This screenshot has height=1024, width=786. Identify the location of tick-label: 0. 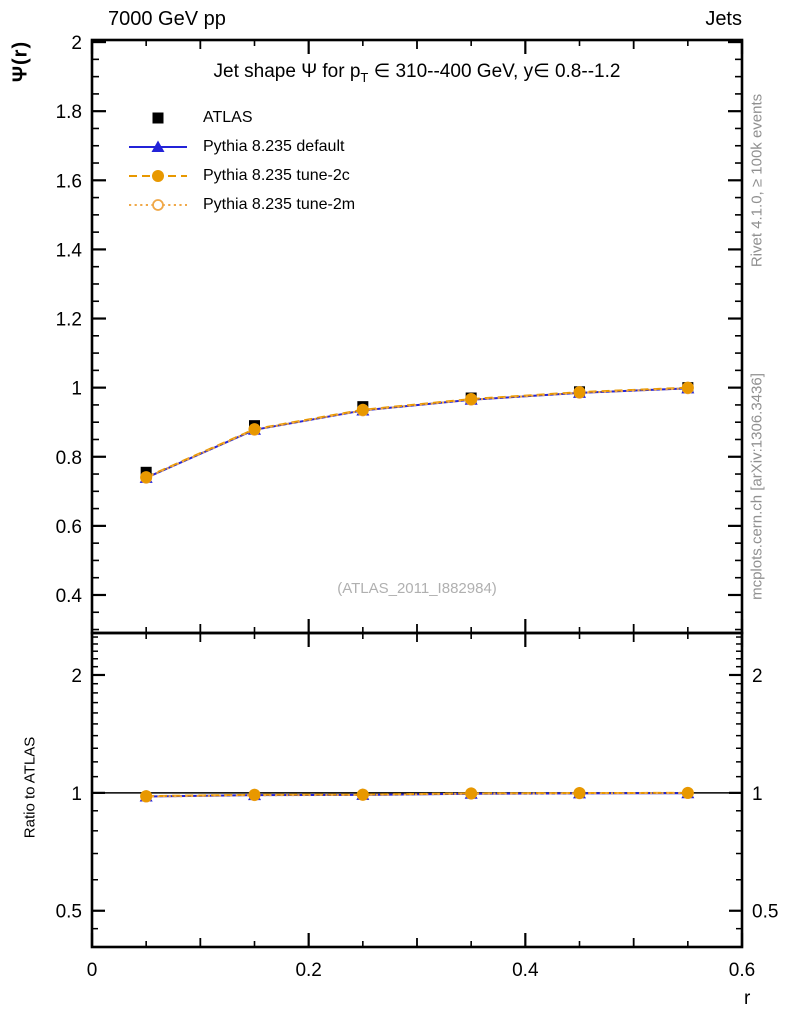
(92, 970).